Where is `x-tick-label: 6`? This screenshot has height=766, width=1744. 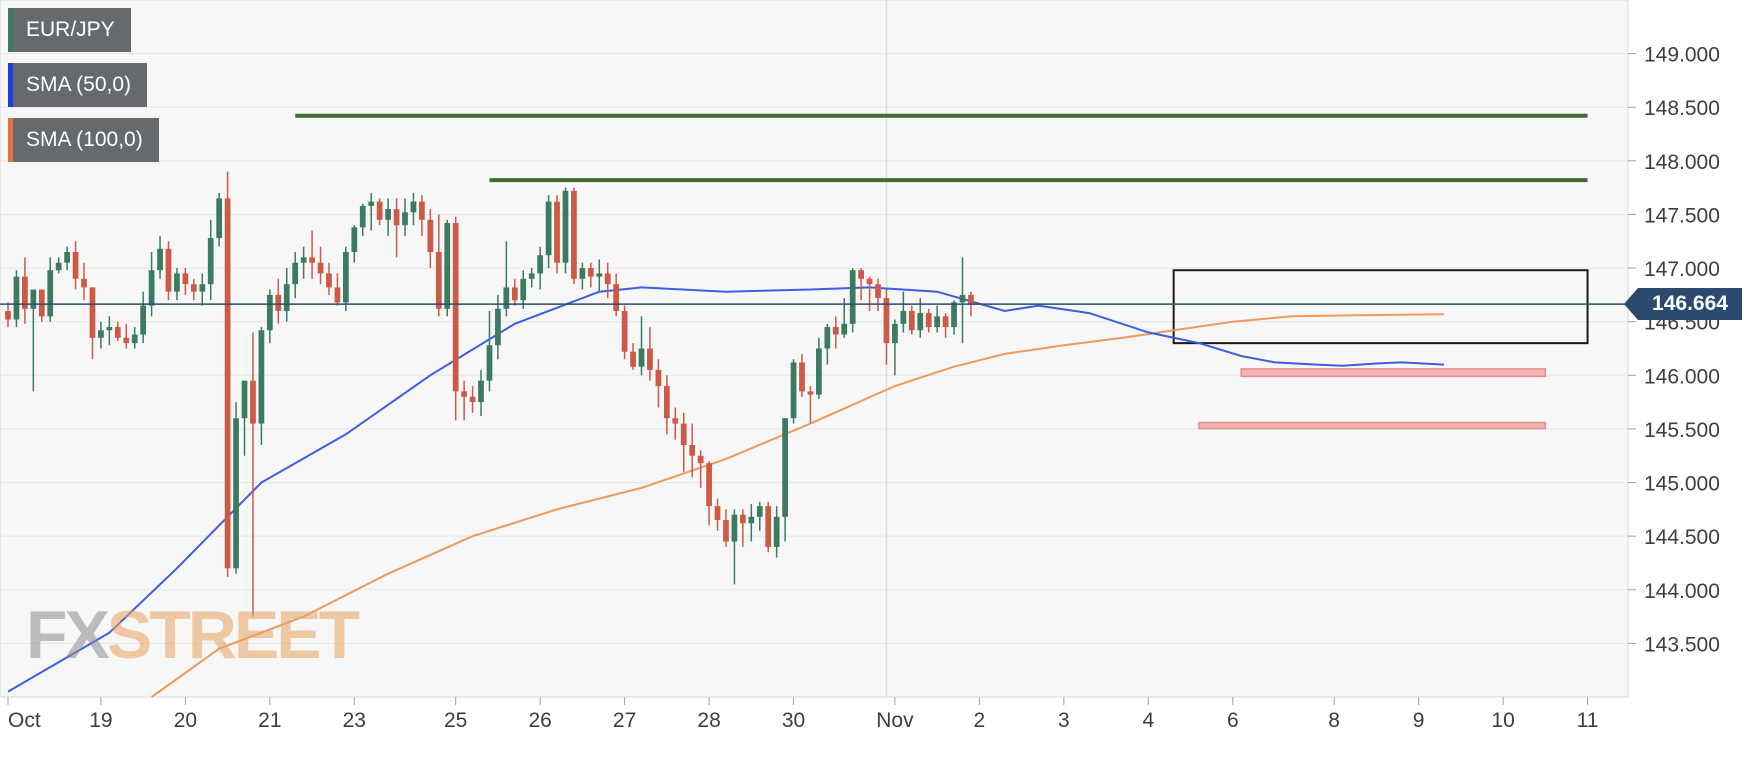
x-tick-label: 6 is located at coordinates (1233, 720).